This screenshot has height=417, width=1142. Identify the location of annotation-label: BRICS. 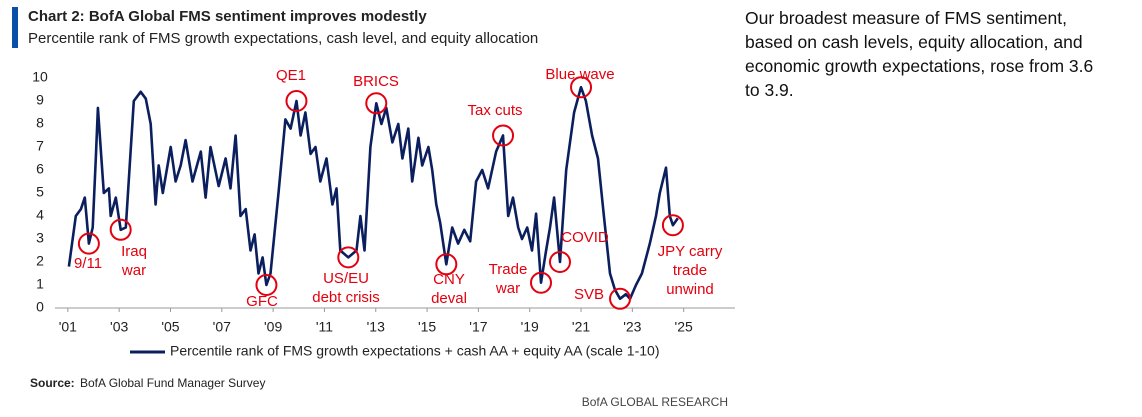
(376, 81).